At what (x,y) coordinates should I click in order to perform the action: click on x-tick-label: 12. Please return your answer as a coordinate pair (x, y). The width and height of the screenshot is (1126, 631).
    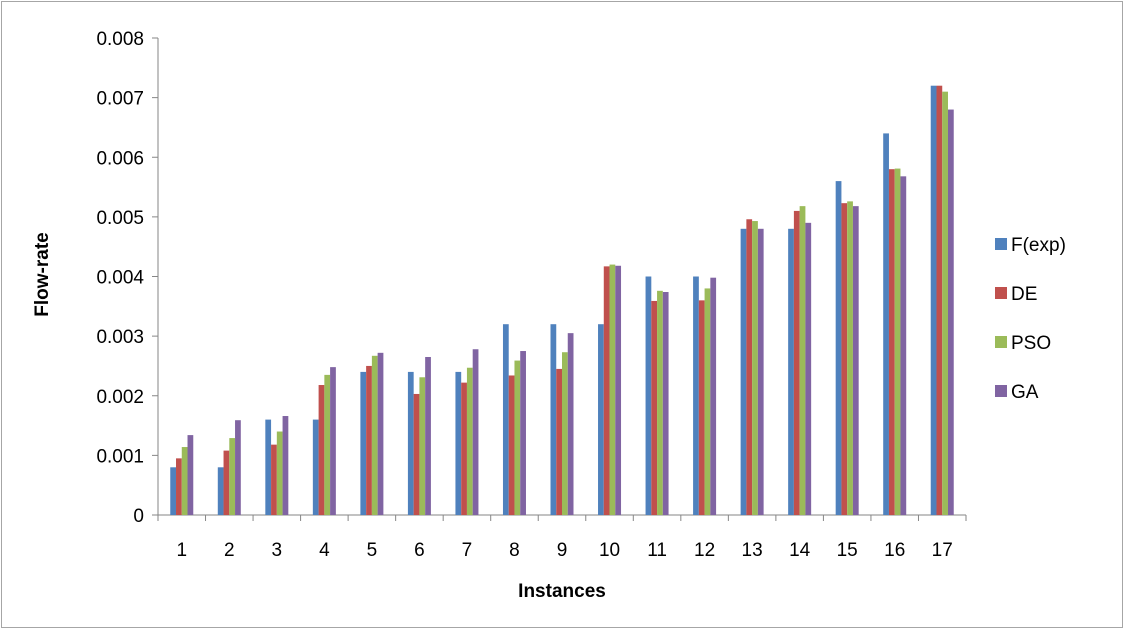
    Looking at the image, I should click on (704, 550).